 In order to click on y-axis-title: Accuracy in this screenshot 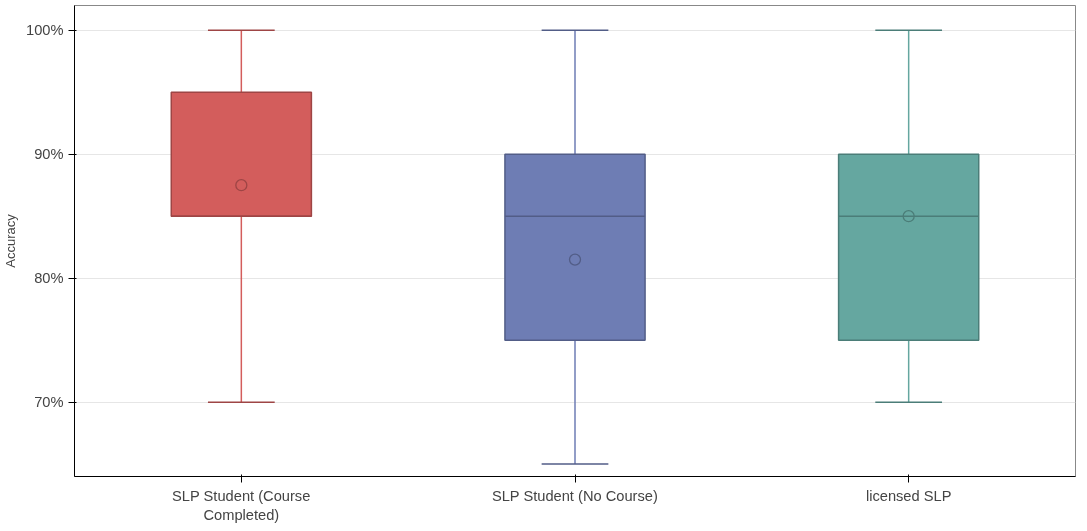, I will do `click(11, 240)`.